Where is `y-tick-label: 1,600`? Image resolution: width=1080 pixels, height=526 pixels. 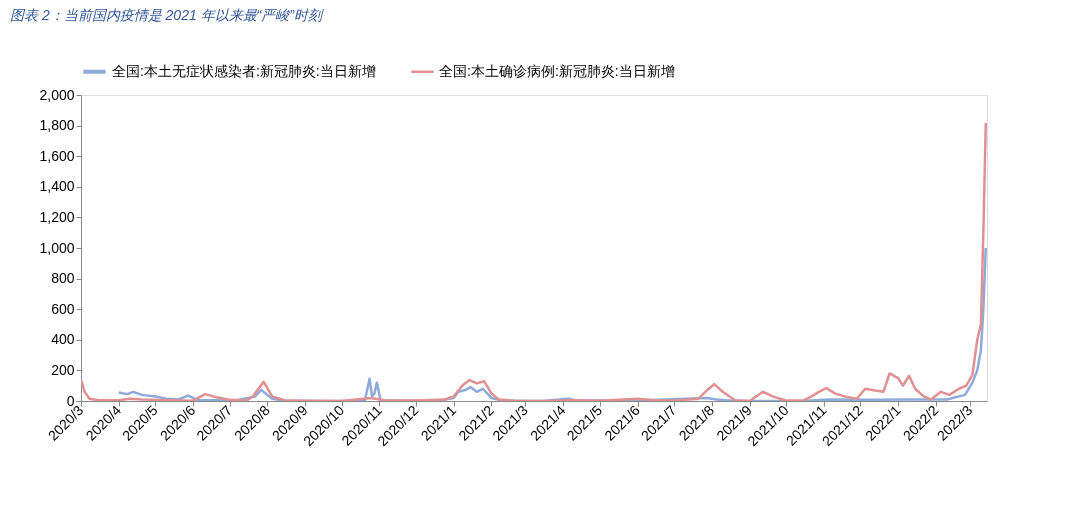
y-tick-label: 1,600 is located at coordinates (57, 155).